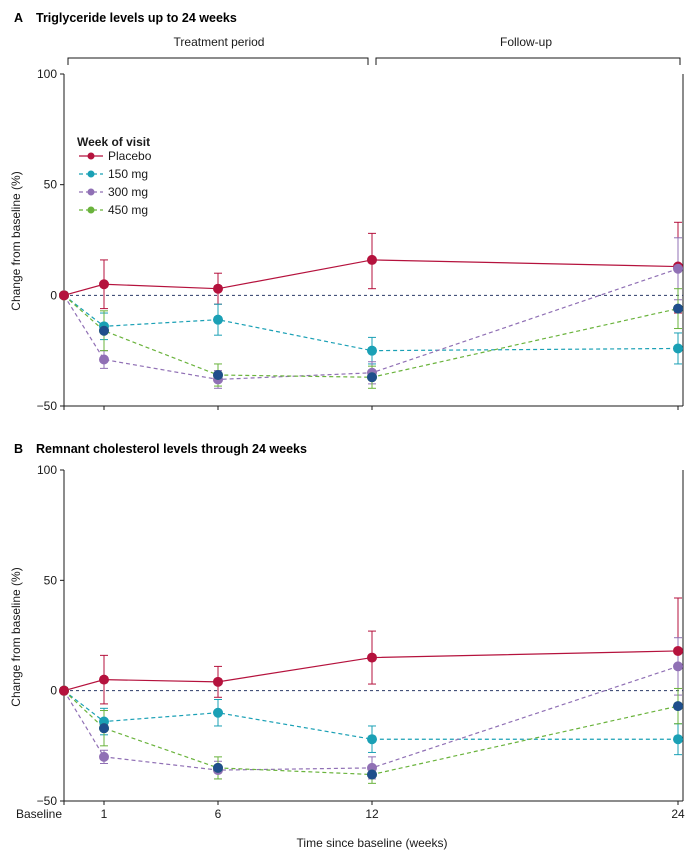 Image resolution: width=693 pixels, height=856 pixels. I want to click on x-tick-label: 1, so click(104, 814).